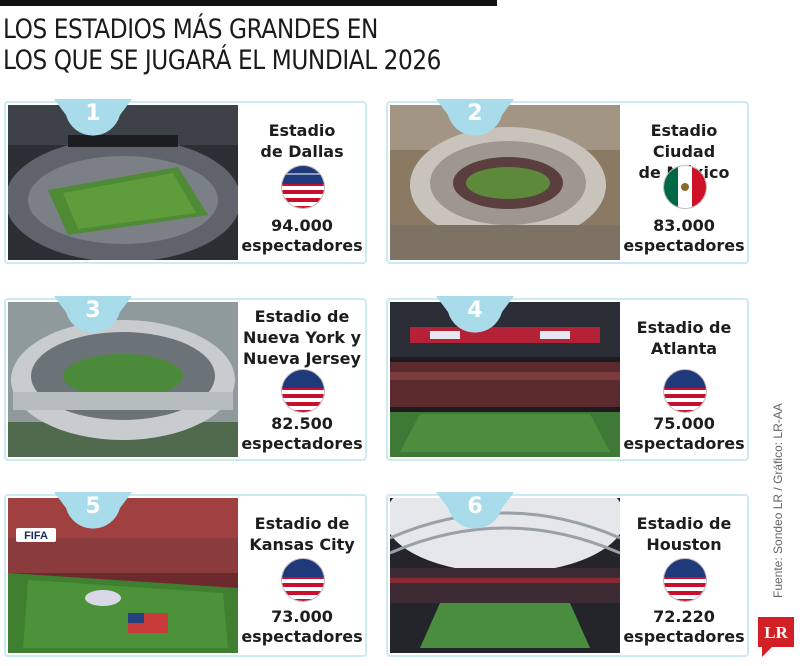 The image size is (800, 666). I want to click on rank-badge: 4, so click(475, 316).